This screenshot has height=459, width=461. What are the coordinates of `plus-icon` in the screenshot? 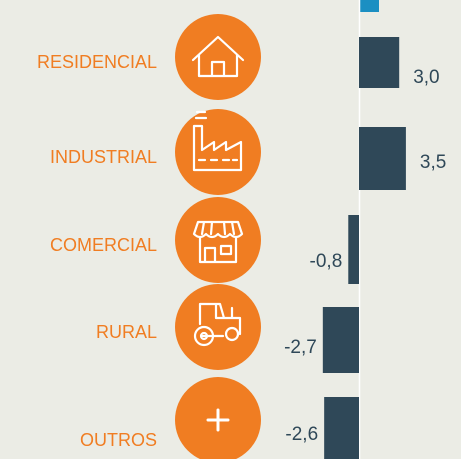 It's located at (218, 420).